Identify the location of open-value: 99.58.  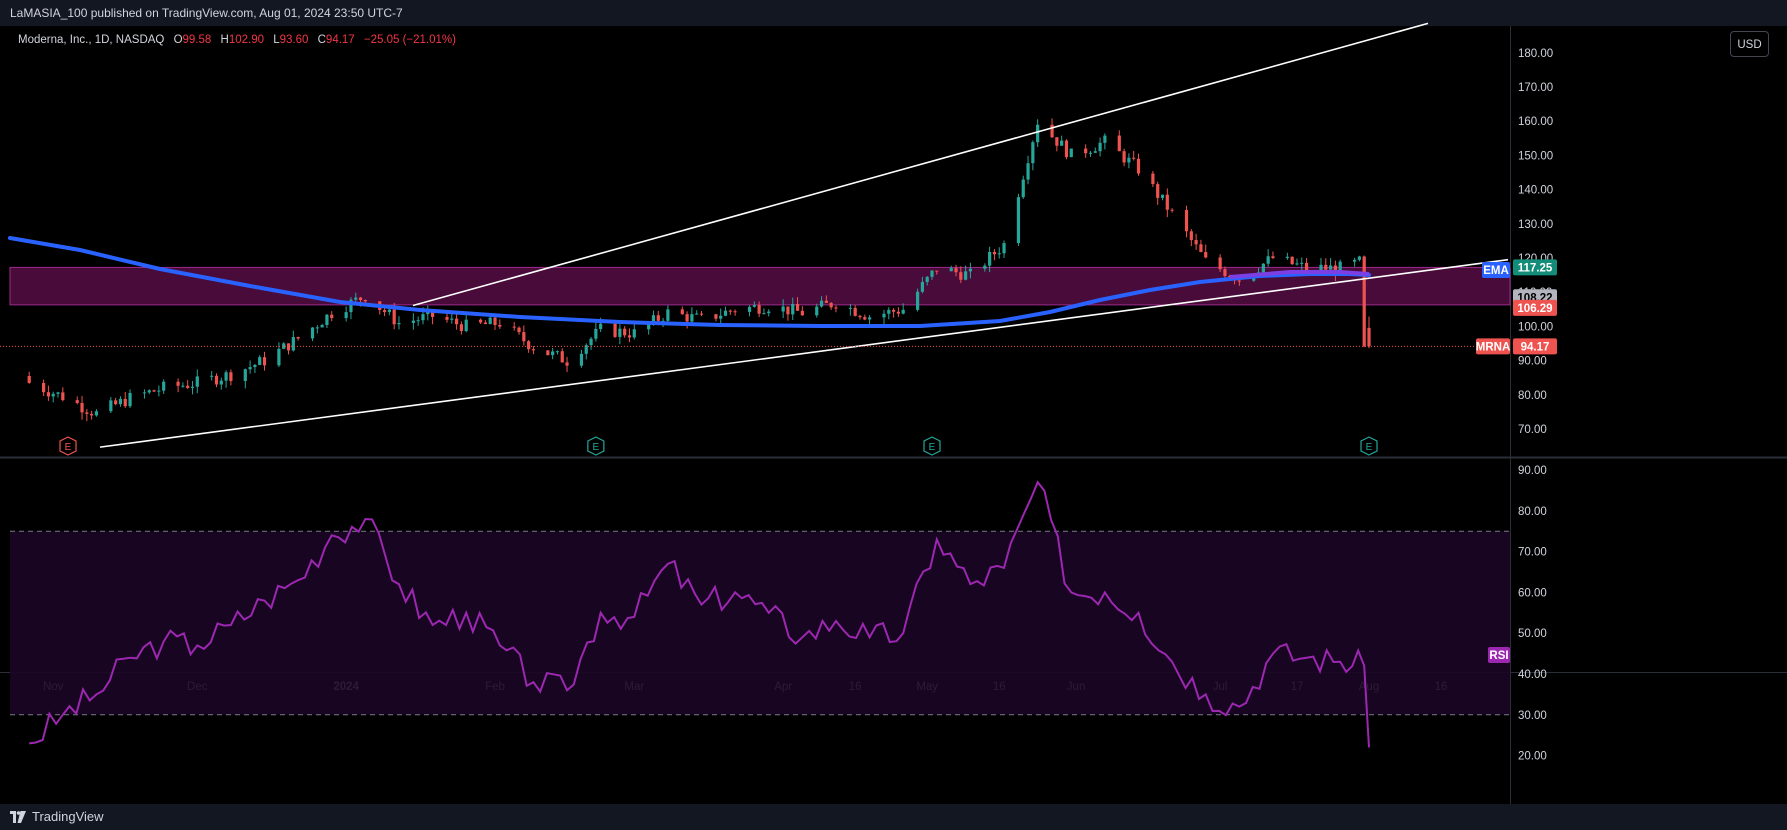
(197, 40).